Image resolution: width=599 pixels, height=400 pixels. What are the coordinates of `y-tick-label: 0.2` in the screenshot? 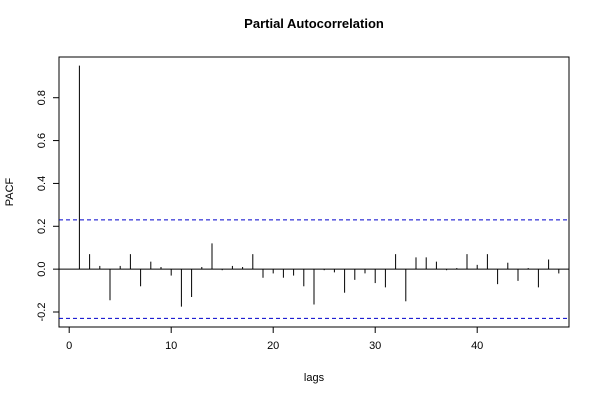 It's located at (42, 226).